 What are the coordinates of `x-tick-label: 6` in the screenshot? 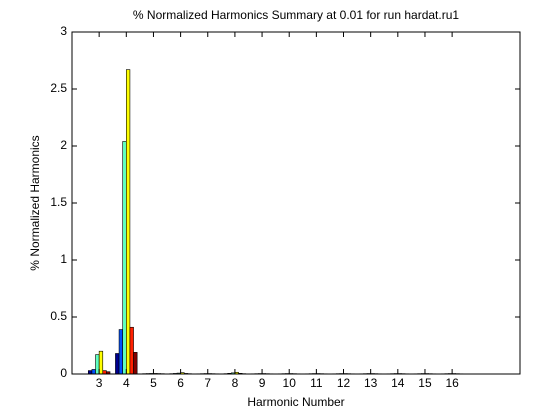 It's located at (180, 383).